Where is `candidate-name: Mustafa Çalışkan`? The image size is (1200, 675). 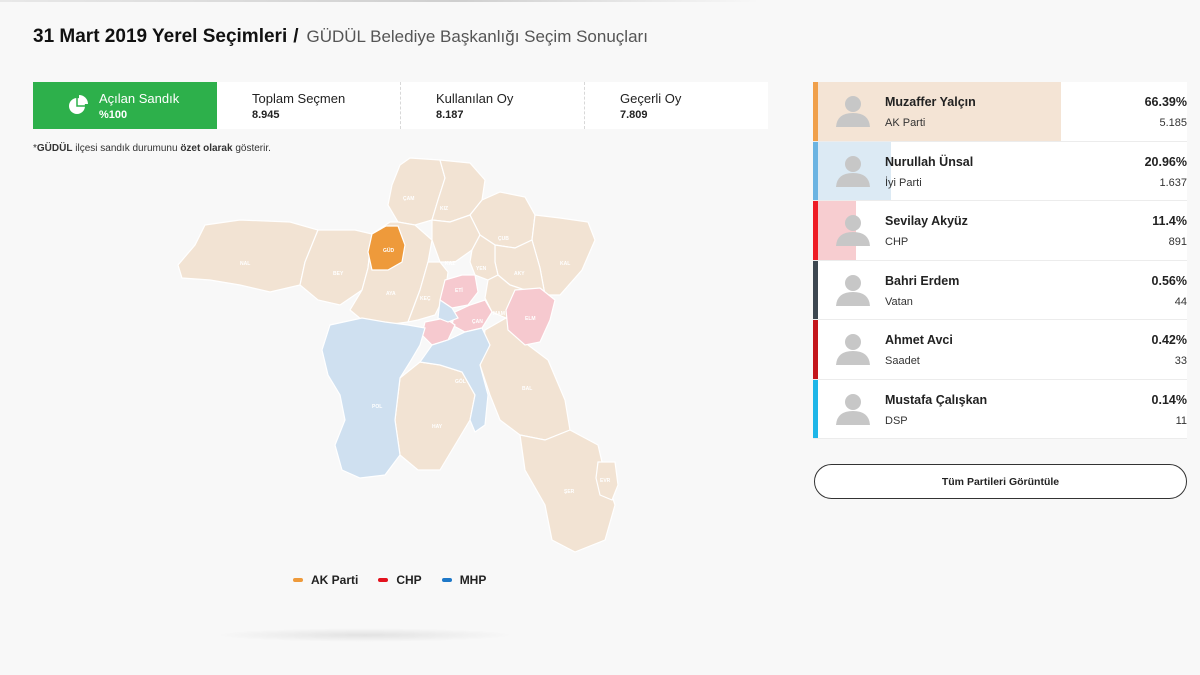 candidate-name: Mustafa Çalışkan is located at coordinates (936, 399).